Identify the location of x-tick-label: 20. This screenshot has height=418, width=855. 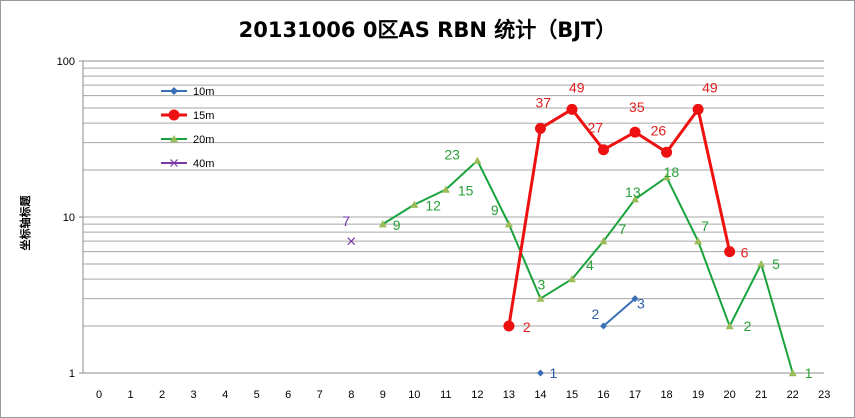
(730, 395).